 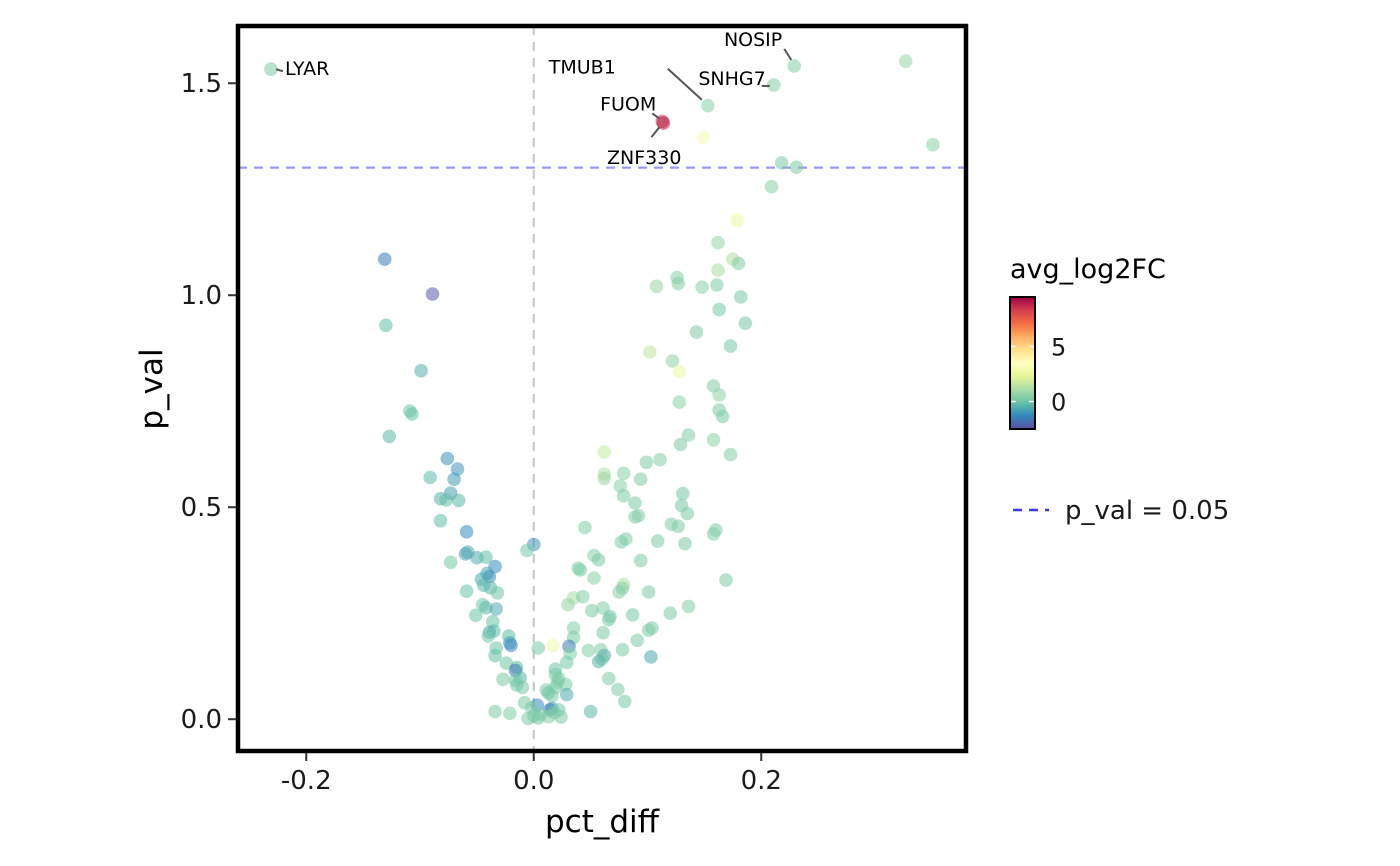 What do you see at coordinates (306, 781) in the screenshot?
I see `x-tick-label: -0.2` at bounding box center [306, 781].